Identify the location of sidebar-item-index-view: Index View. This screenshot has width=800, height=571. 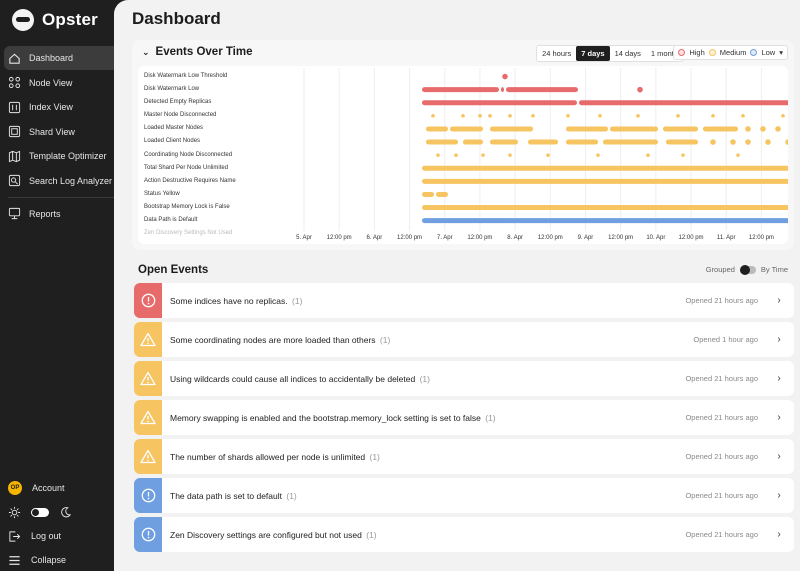
(65, 107).